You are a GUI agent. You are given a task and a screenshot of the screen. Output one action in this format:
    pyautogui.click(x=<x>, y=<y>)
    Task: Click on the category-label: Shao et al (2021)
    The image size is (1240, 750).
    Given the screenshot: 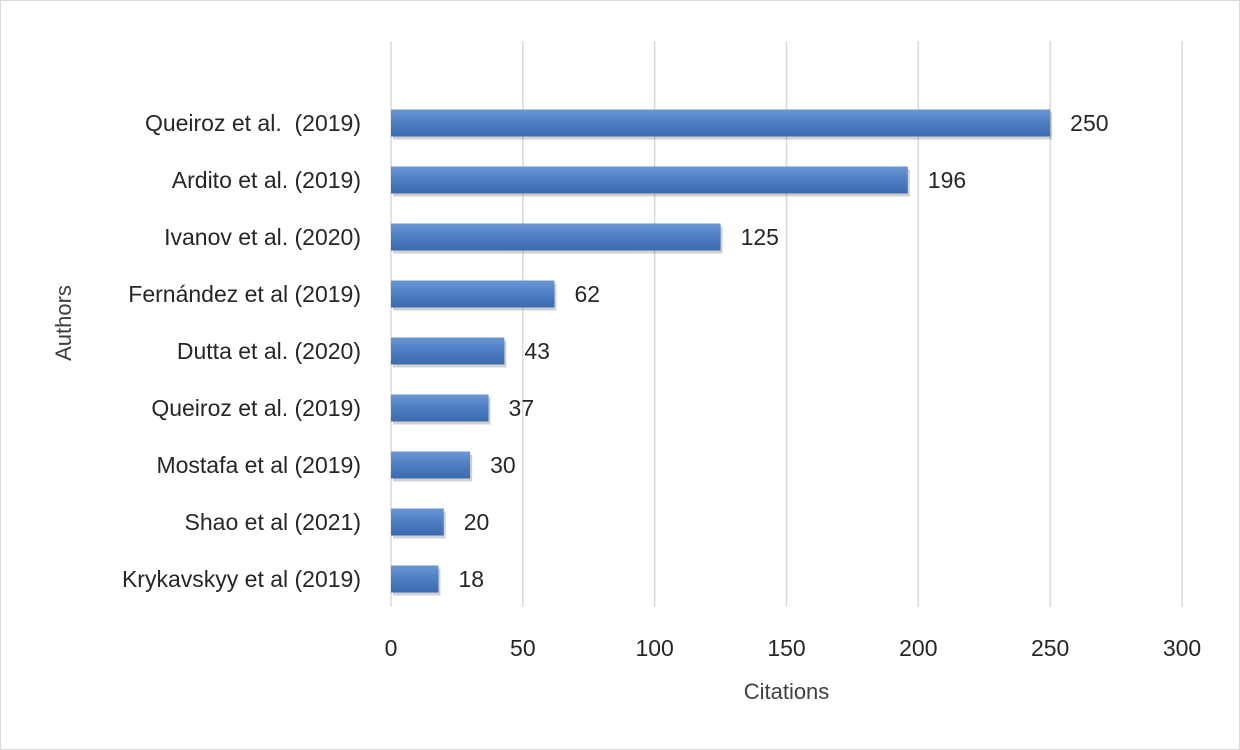 What is the action you would take?
    pyautogui.click(x=273, y=522)
    